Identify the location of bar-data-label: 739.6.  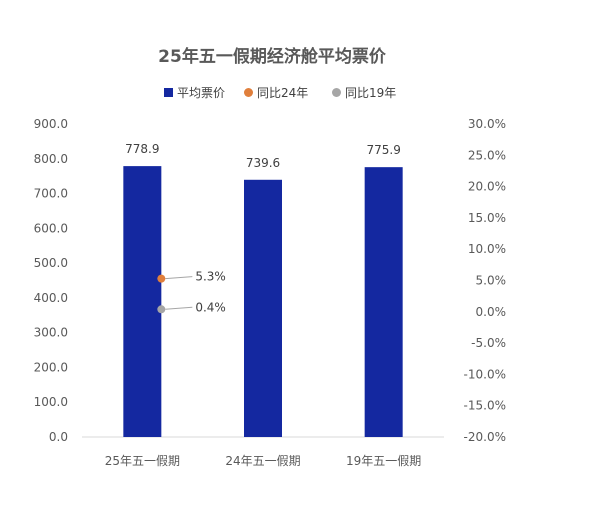
(263, 163).